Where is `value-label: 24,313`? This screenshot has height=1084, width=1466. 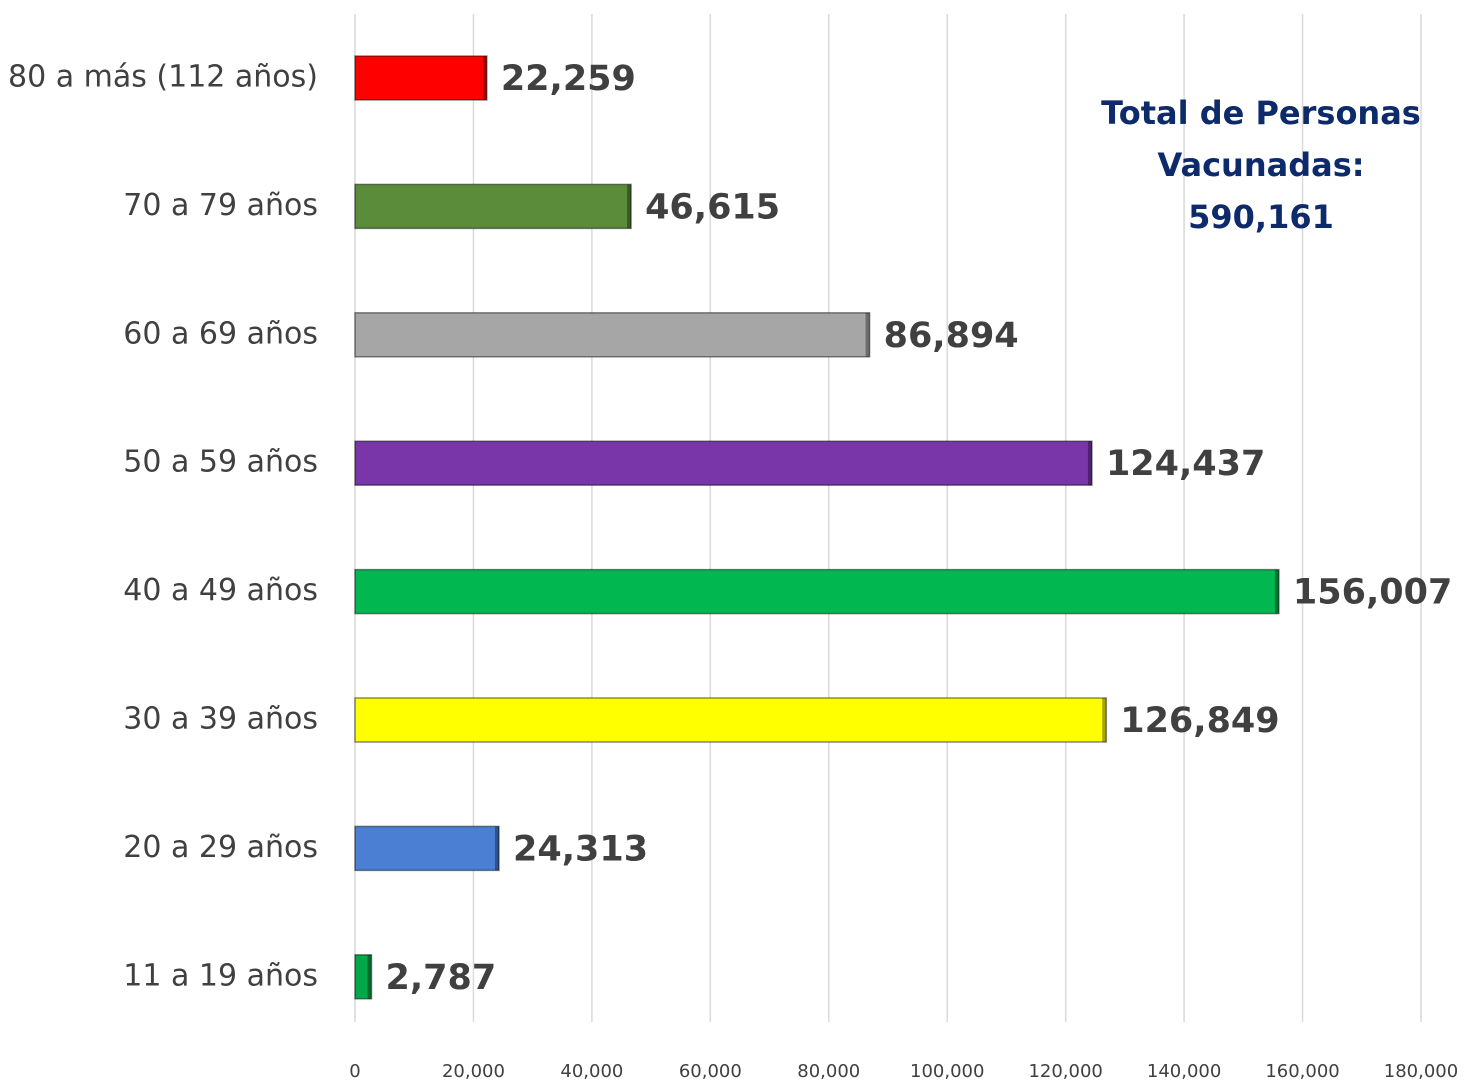
value-label: 24,313 is located at coordinates (580, 849).